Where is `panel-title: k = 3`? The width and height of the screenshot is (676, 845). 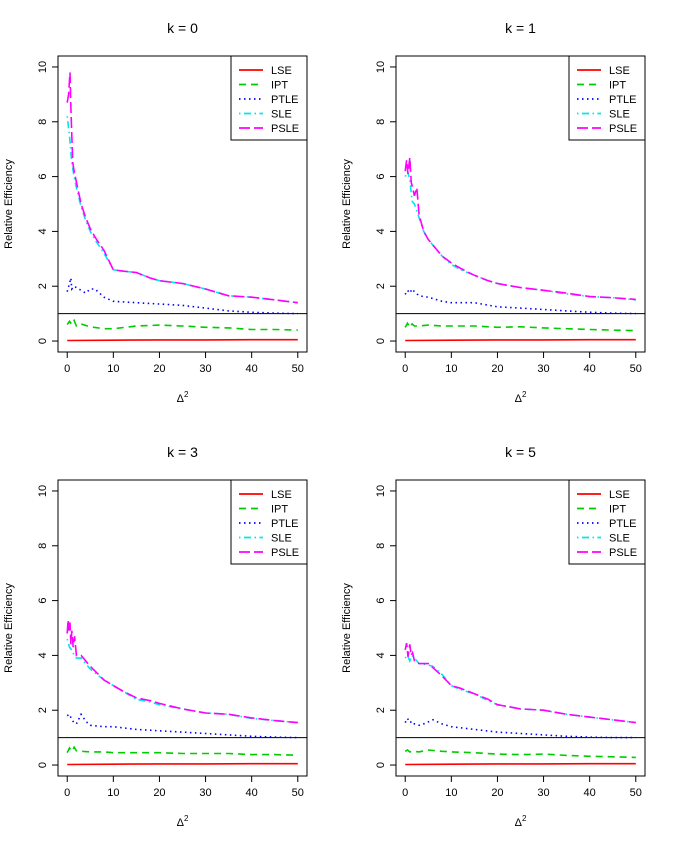
panel-title: k = 3 is located at coordinates (182, 452).